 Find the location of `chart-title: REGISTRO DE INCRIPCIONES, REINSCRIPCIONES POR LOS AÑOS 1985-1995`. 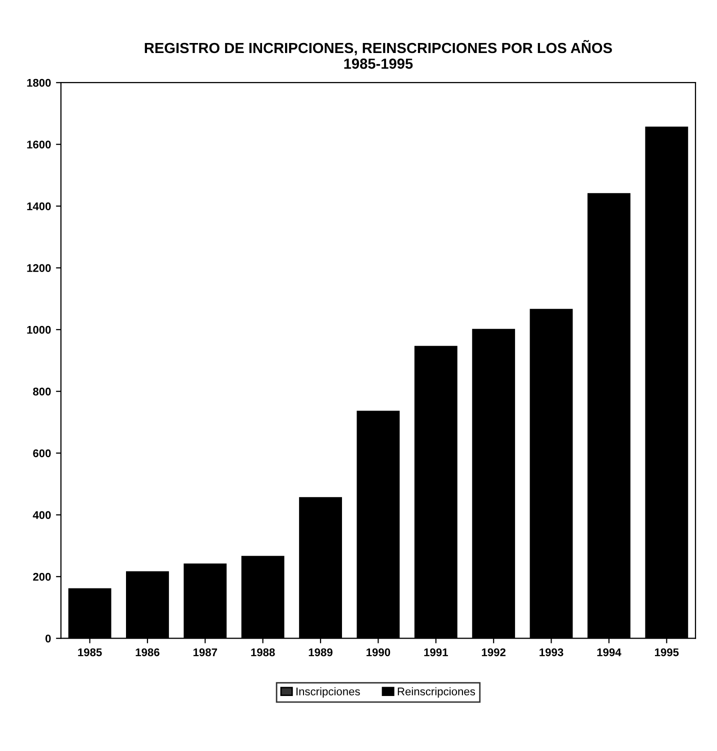

chart-title: REGISTRO DE INCRIPCIONES, REINSCRIPCIONES POR LOS AÑOS 1985-1995 is located at coordinates (378, 54).